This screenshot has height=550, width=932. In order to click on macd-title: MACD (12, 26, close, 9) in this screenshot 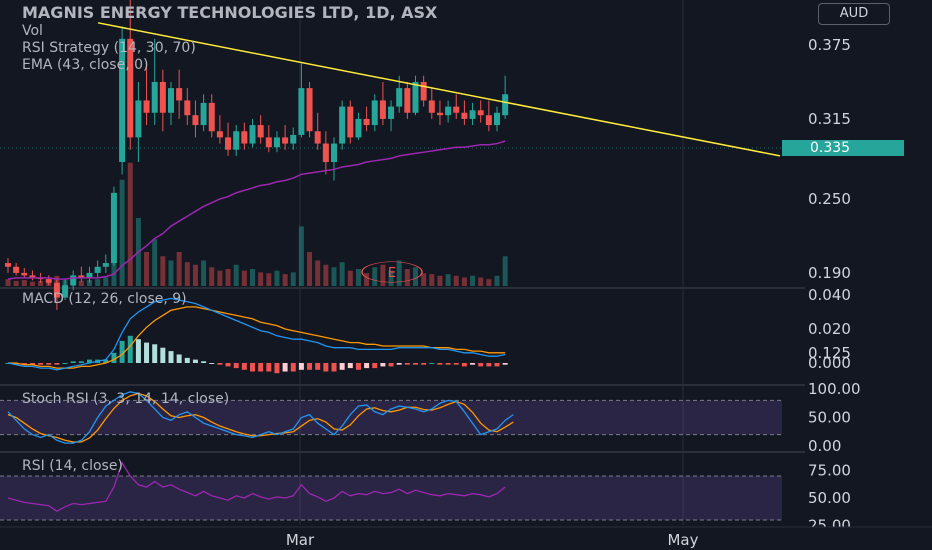, I will do `click(104, 299)`.